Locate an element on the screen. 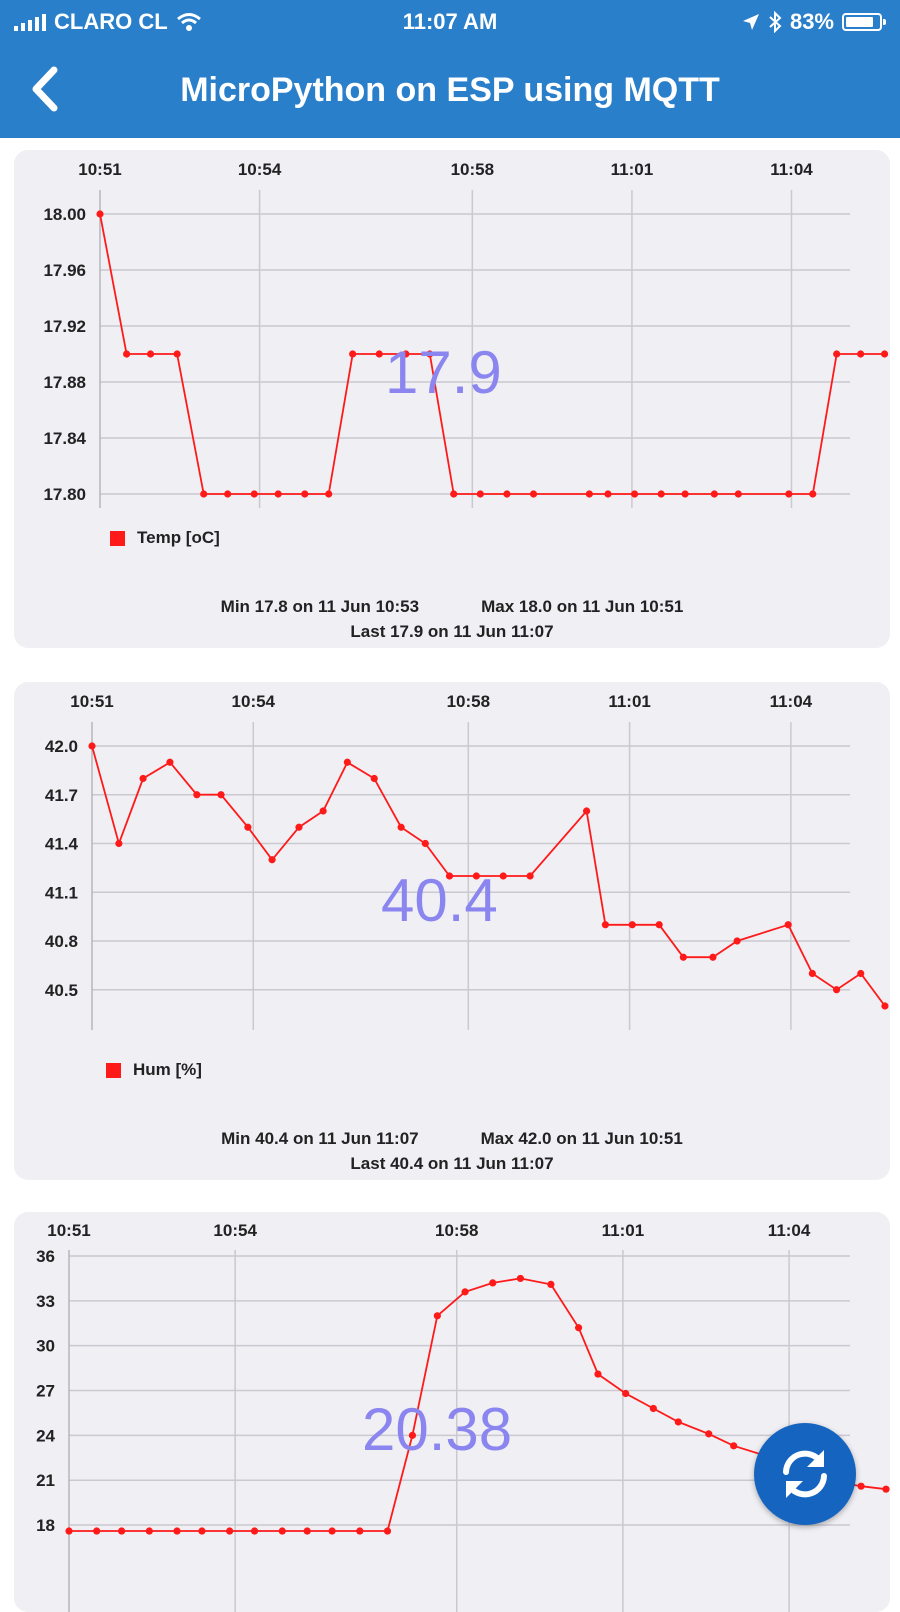 This screenshot has height=1612, width=900. y-tick-label: 18 is located at coordinates (45, 1525).